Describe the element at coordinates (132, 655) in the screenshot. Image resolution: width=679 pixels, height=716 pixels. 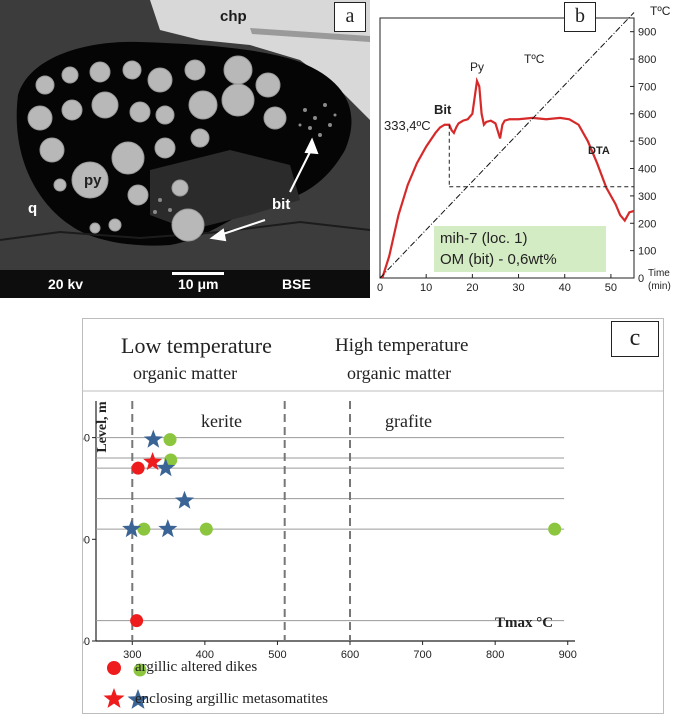
I see `x-tick-label: 300` at that location.